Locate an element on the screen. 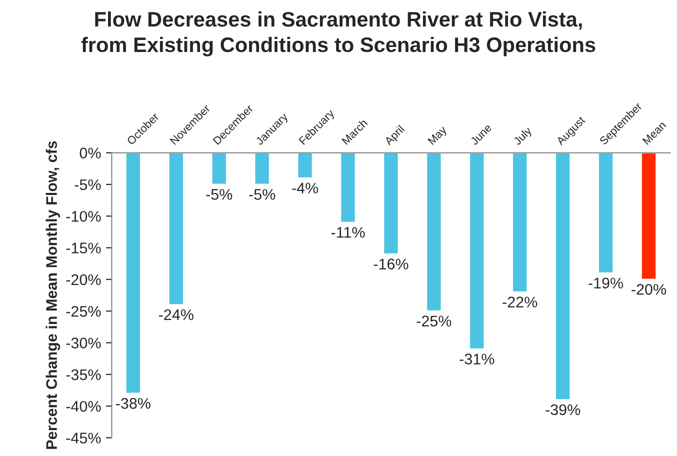 The width and height of the screenshot is (677, 456). y-tick-label: -40% is located at coordinates (83, 406).